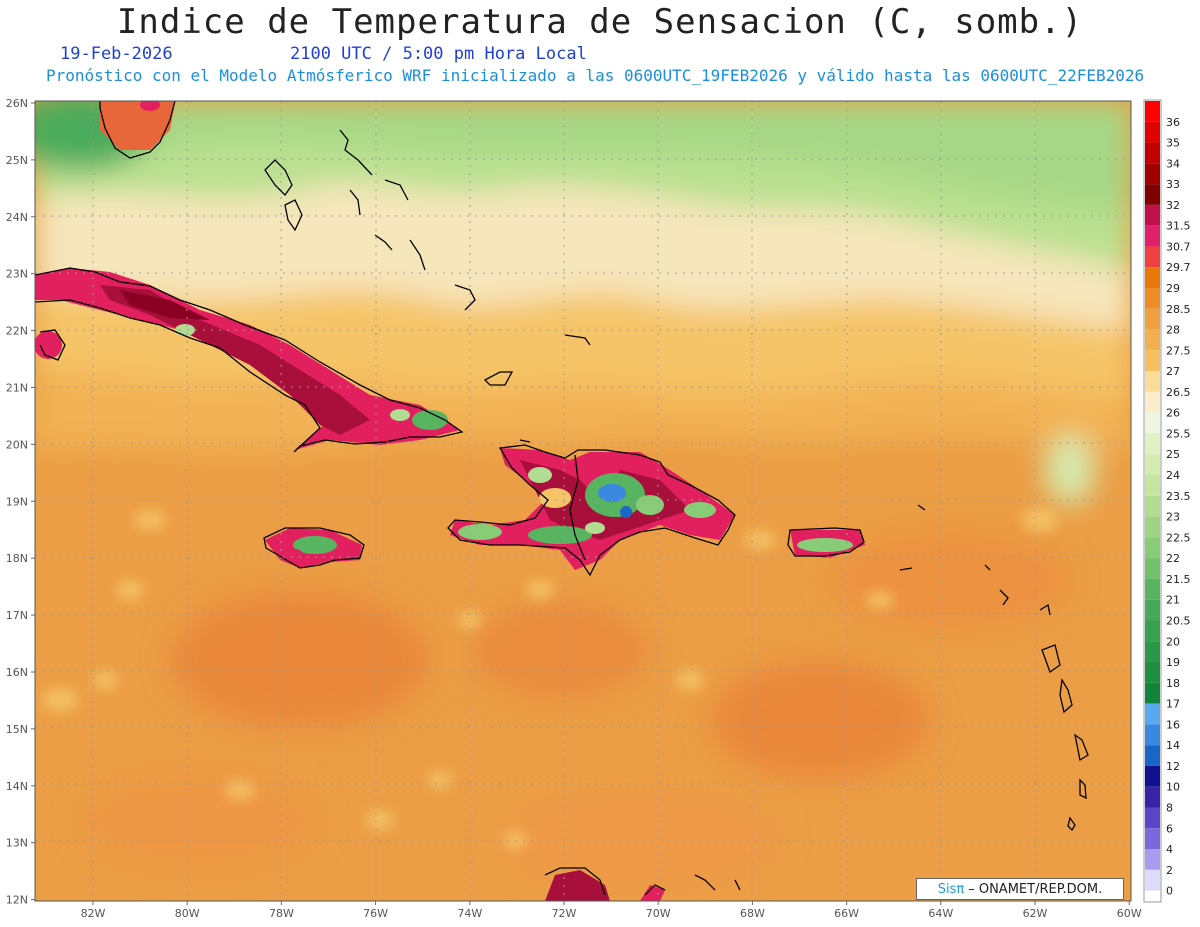 This screenshot has height=927, width=1200. What do you see at coordinates (1178, 226) in the screenshot?
I see `legend-label: 31.5` at bounding box center [1178, 226].